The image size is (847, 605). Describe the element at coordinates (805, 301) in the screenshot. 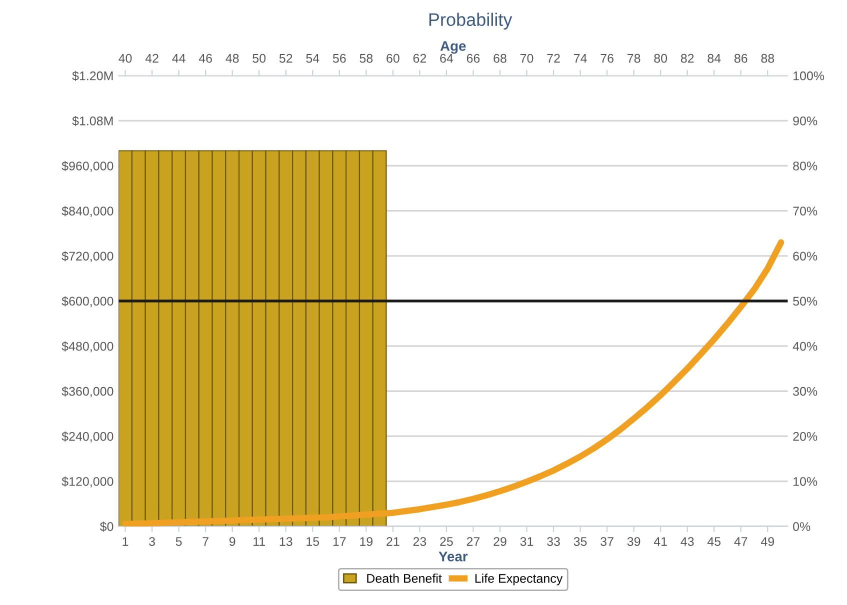

I see `y2-tick-label: 50%` at that location.